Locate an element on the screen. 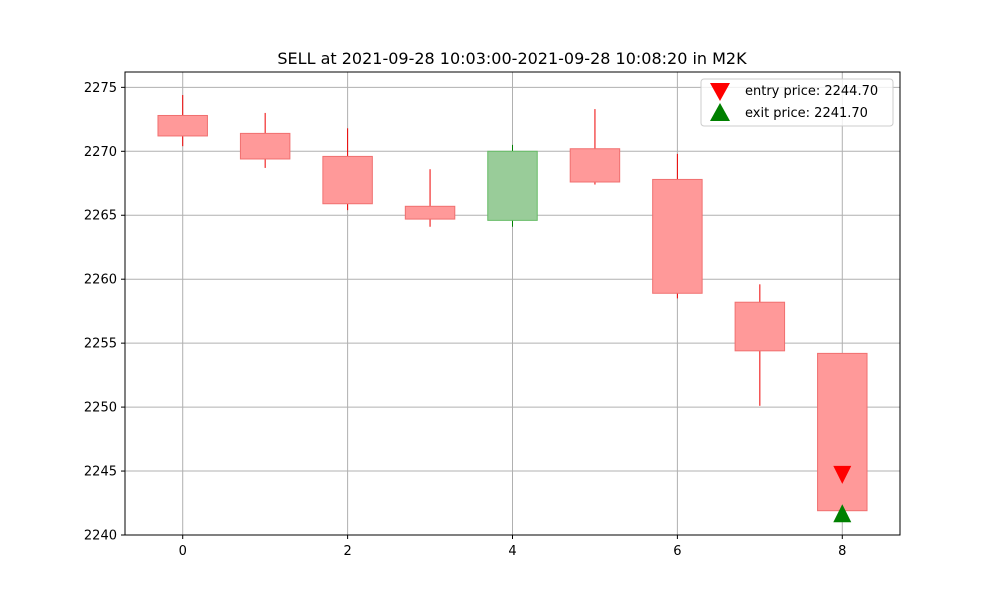 The image size is (1000, 604). x-tick-label: 0 is located at coordinates (183, 551).